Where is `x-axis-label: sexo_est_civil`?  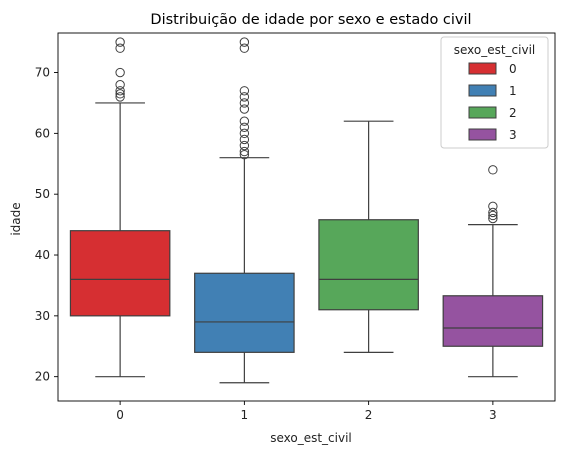 x-axis-label: sexo_est_civil is located at coordinates (311, 438).